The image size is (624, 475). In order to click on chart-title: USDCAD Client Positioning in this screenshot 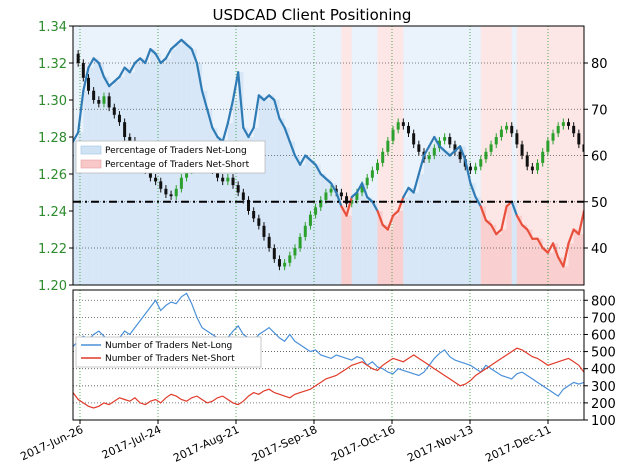, I will do `click(312, 15)`.